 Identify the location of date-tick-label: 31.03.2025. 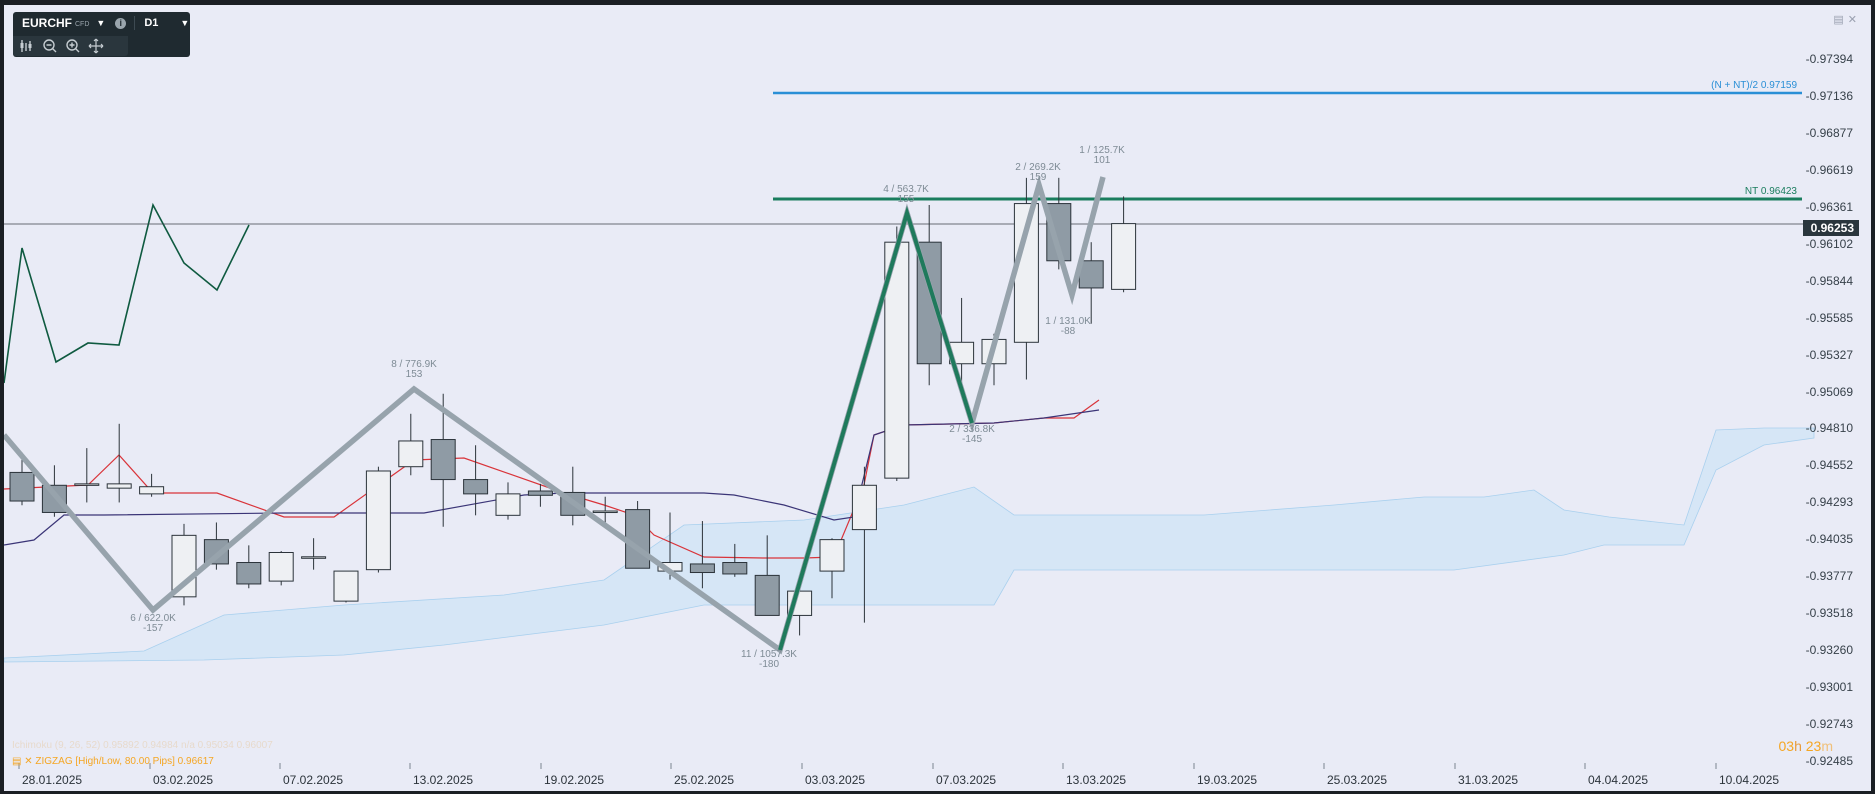
(1488, 780).